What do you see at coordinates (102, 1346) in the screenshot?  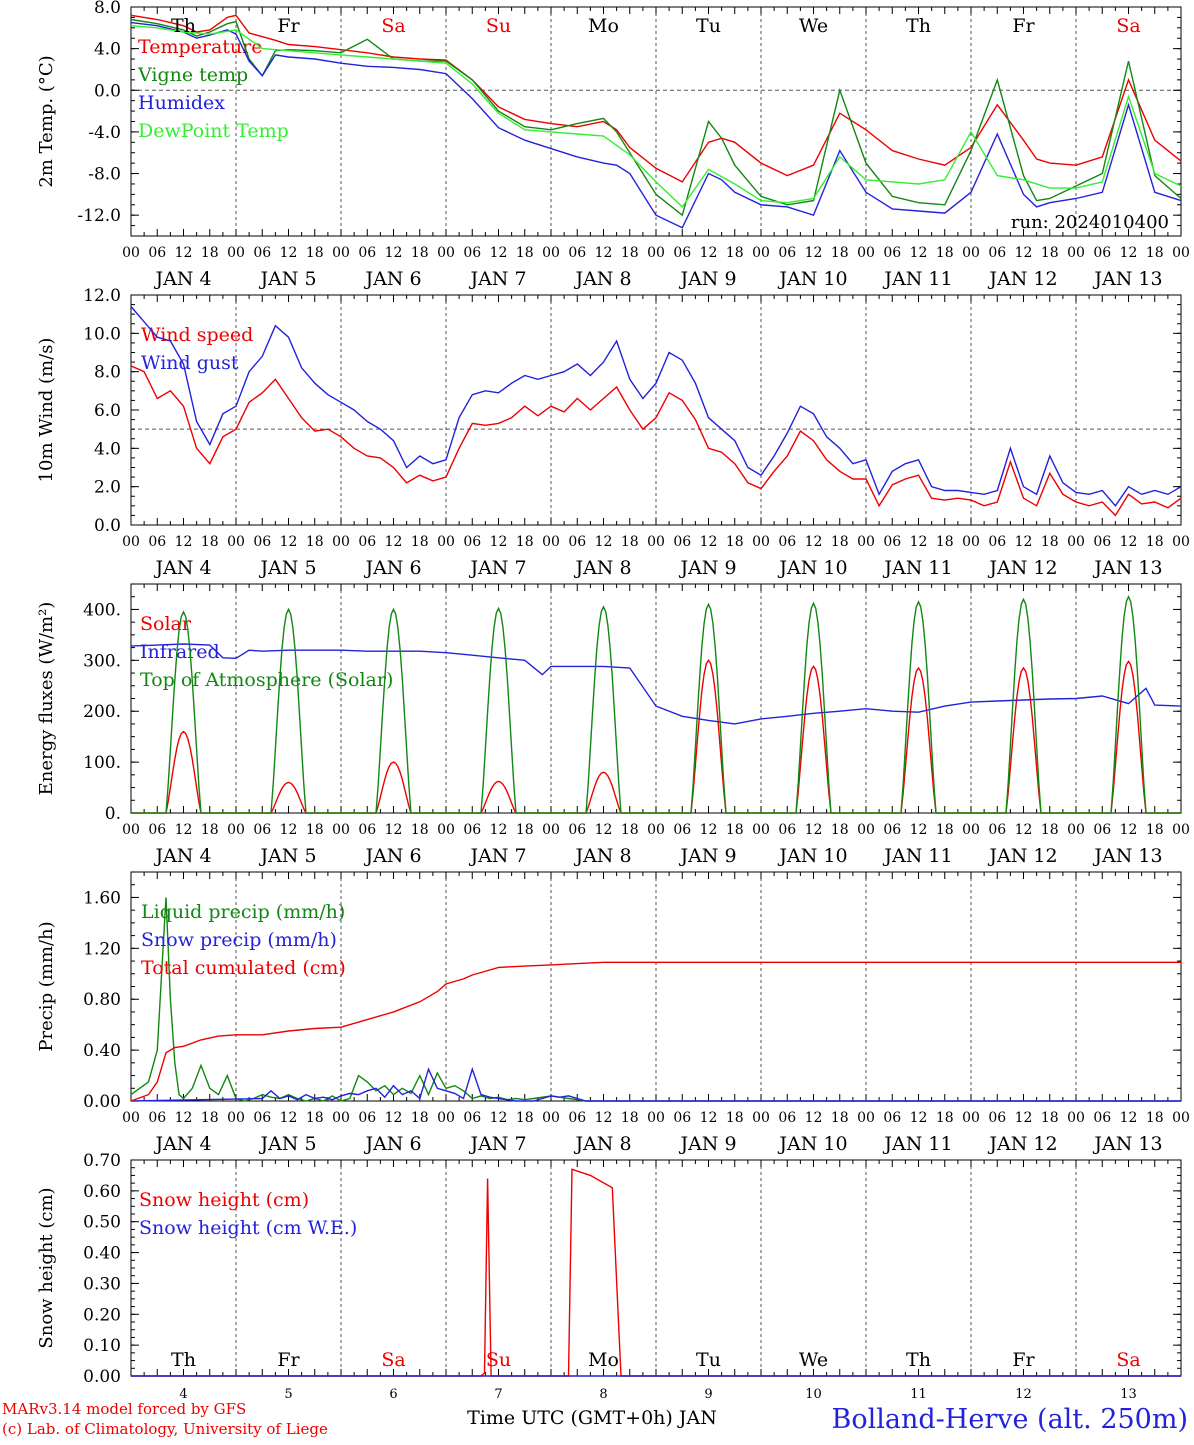 I see `y-tick-label: 0.10` at bounding box center [102, 1346].